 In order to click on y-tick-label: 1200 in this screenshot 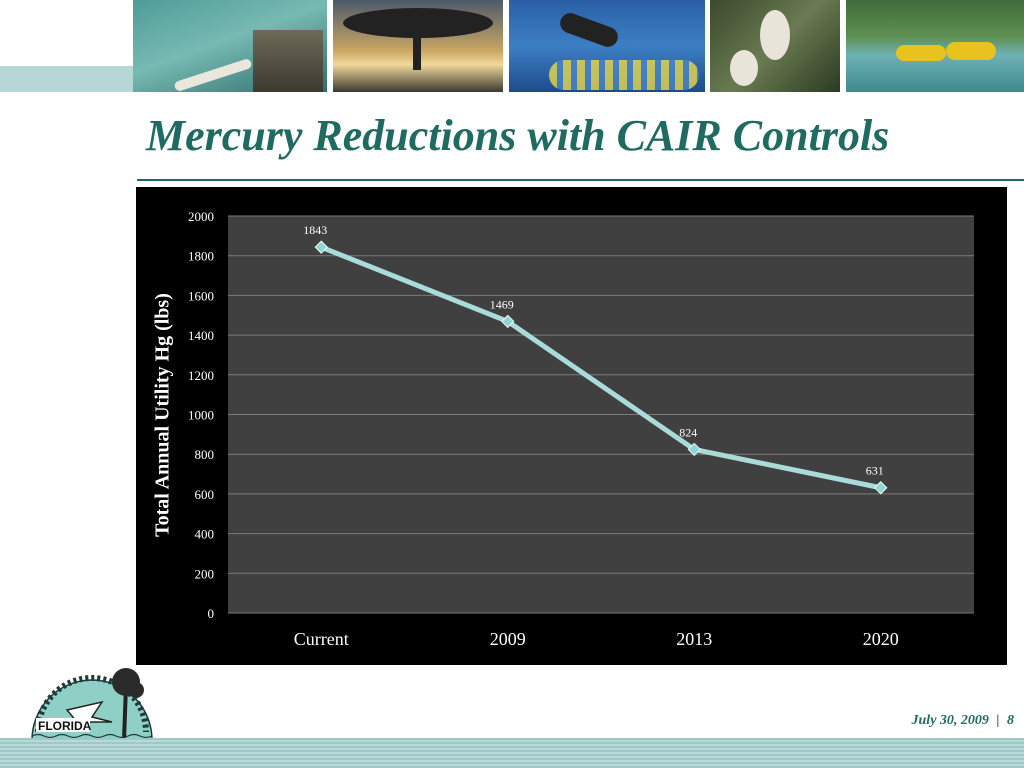, I will do `click(201, 375)`.